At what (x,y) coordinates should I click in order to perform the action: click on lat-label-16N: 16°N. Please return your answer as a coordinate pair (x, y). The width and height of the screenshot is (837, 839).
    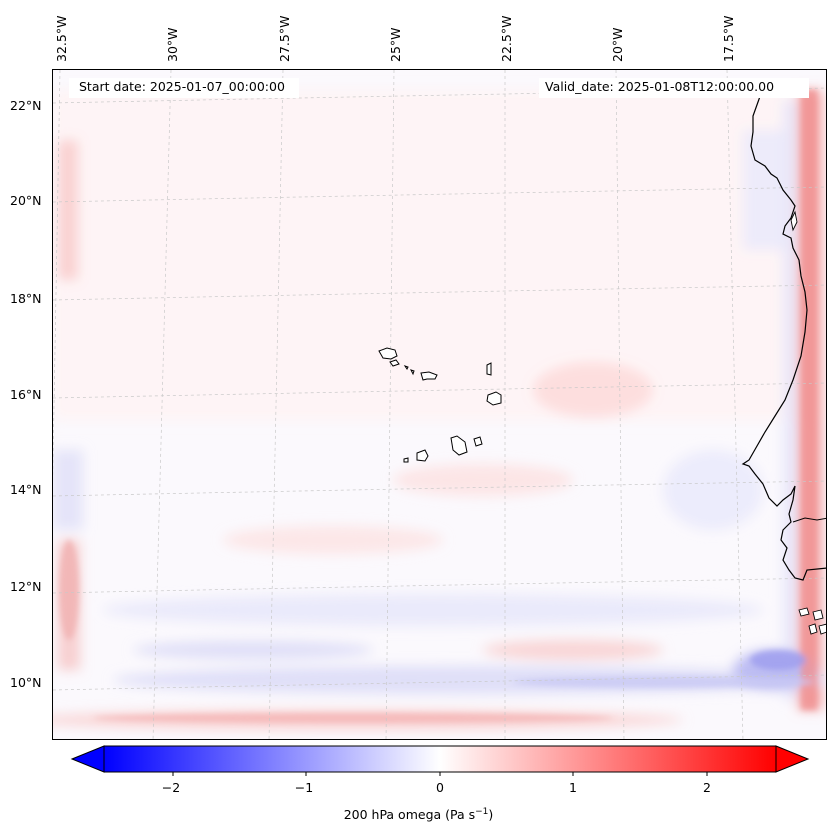
    Looking at the image, I should click on (26, 394).